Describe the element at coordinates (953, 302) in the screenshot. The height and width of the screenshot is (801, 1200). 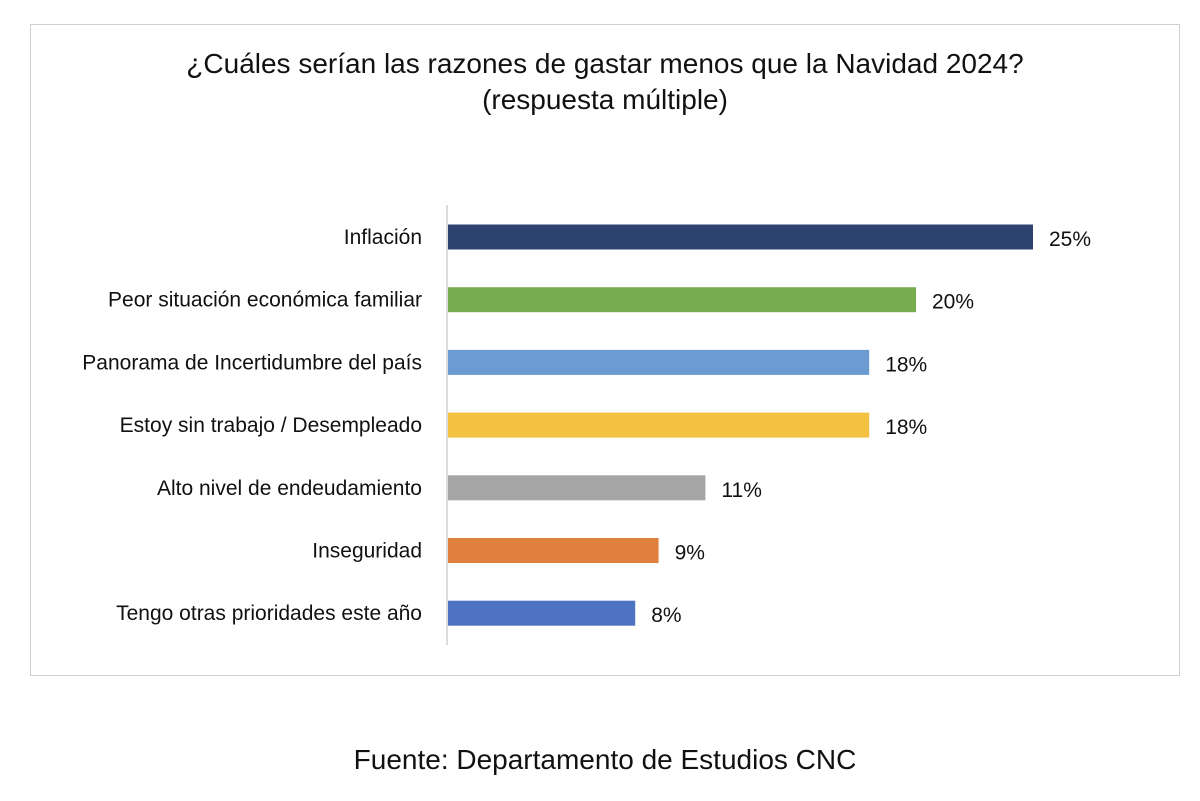
I see `value-label: 20%` at that location.